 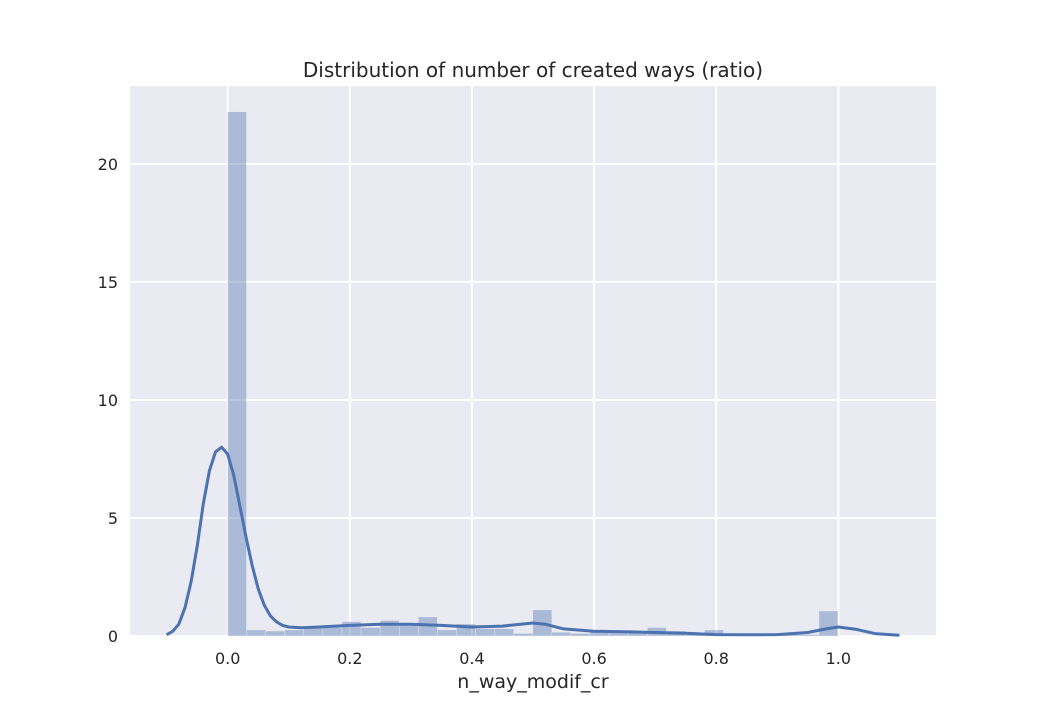 I want to click on x-tick-label: 0.6, so click(x=593, y=658).